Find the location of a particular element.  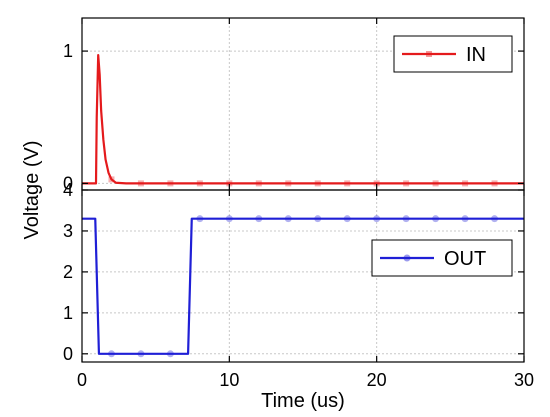

x-axis-title: Time (us) is located at coordinates (303, 401).